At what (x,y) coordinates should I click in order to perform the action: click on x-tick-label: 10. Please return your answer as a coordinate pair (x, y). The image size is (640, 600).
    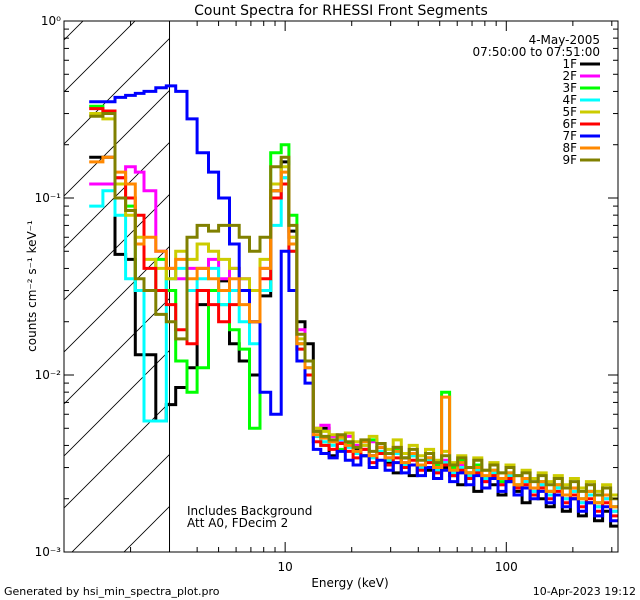
    Looking at the image, I should click on (285, 567).